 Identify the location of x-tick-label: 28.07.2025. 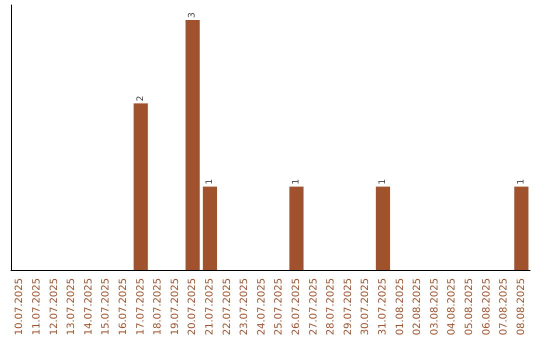
(331, 307).